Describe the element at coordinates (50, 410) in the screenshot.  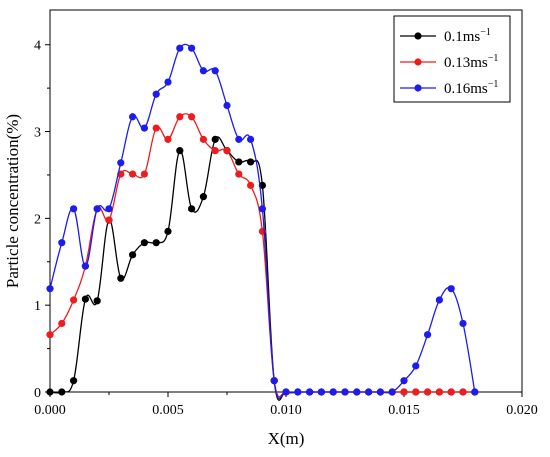
I see `x-tick-label: 0.000` at that location.